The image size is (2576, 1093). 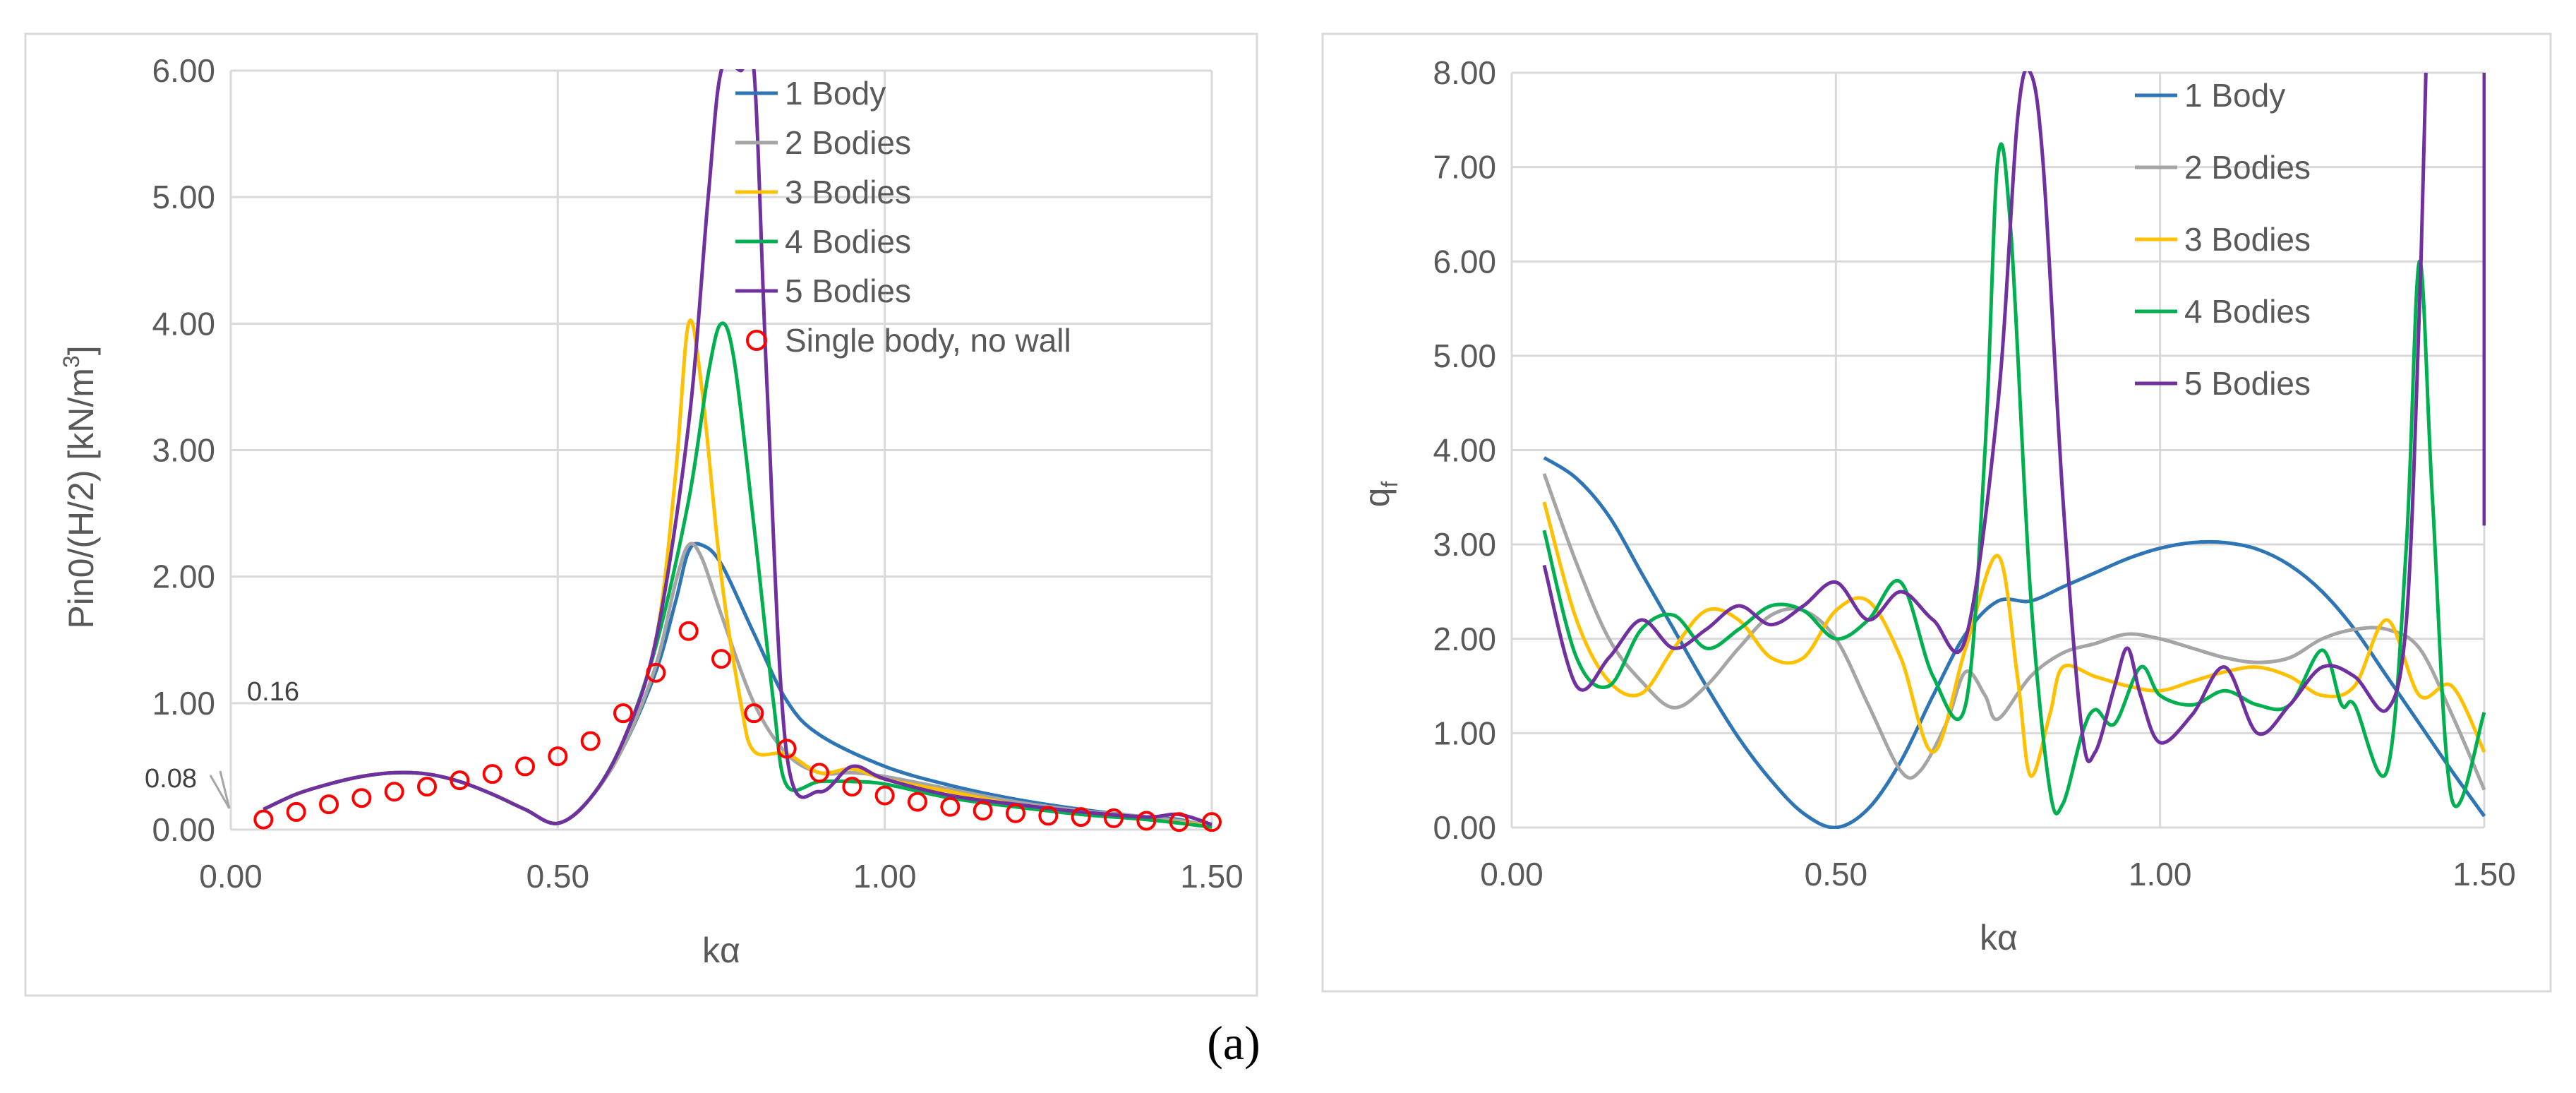 What do you see at coordinates (183, 577) in the screenshot?
I see `chart-1-y-tick-label: 2.00` at bounding box center [183, 577].